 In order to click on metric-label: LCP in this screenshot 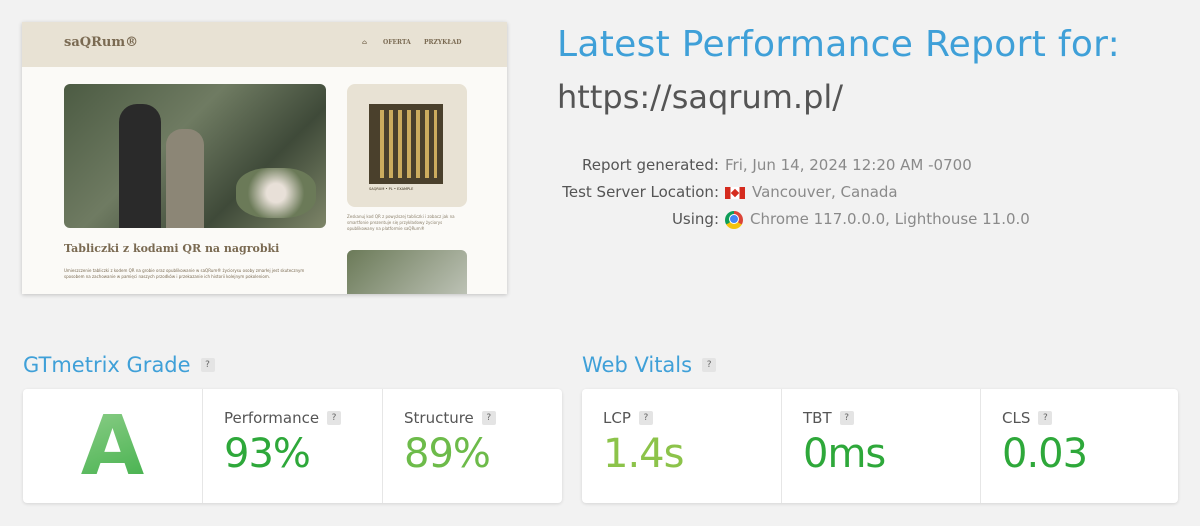, I will do `click(617, 418)`.